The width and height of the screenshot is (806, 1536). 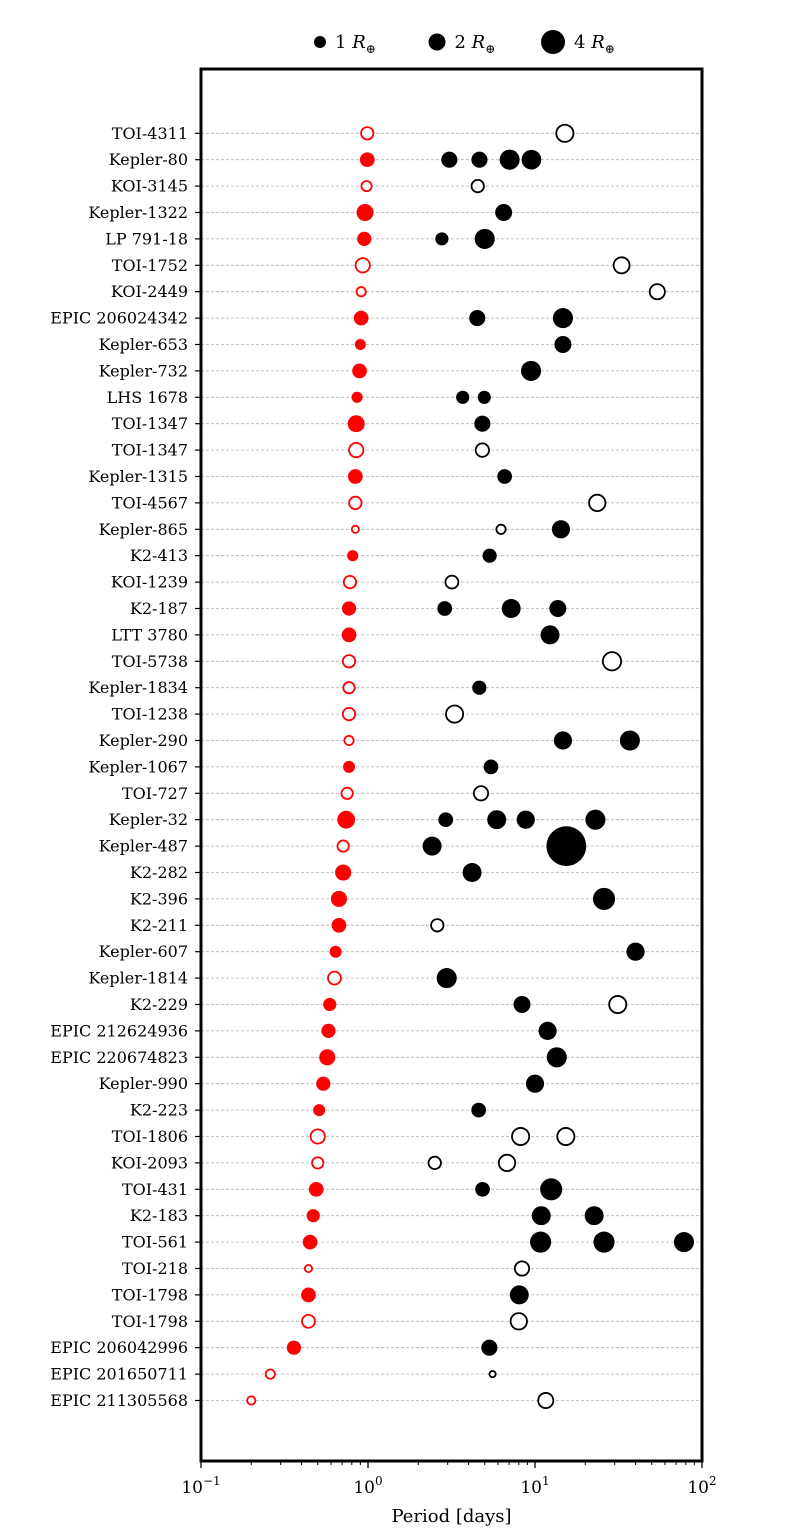 What do you see at coordinates (119, 1057) in the screenshot?
I see `y-tick-label: EPIC 220674823` at bounding box center [119, 1057].